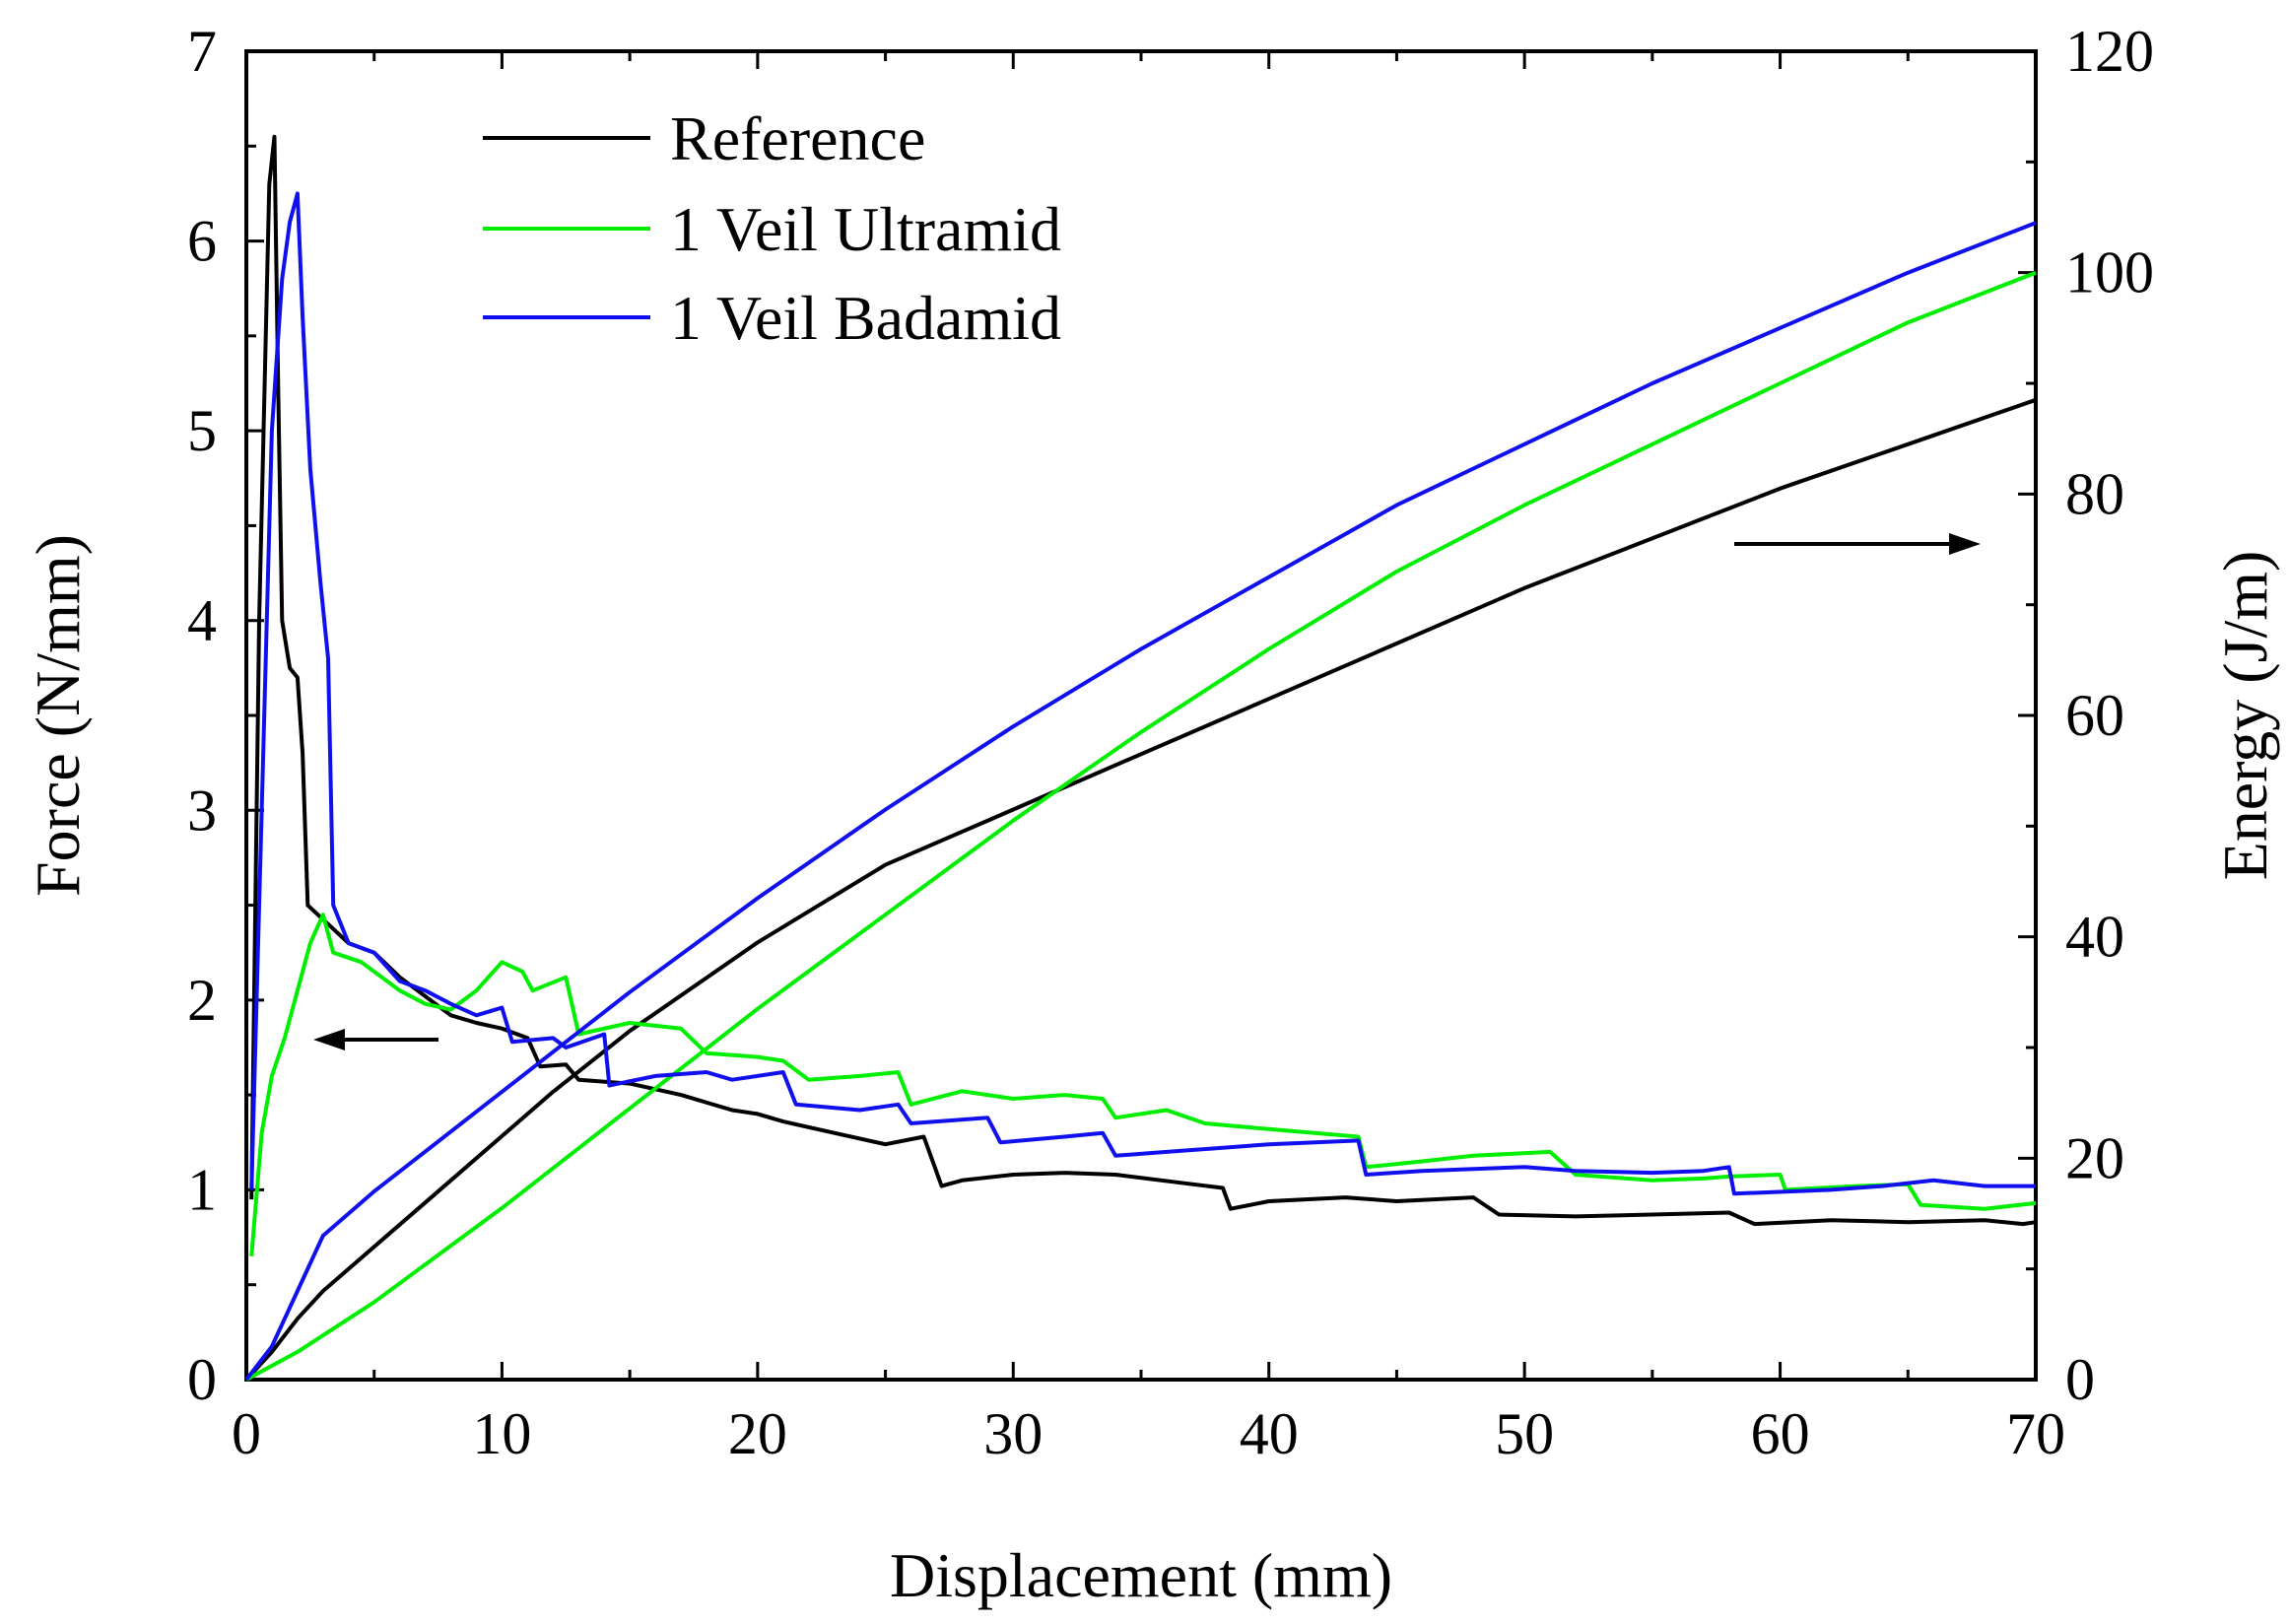 This screenshot has height=1624, width=2290. I want to click on y-left-tick-label: 1, so click(202, 1190).